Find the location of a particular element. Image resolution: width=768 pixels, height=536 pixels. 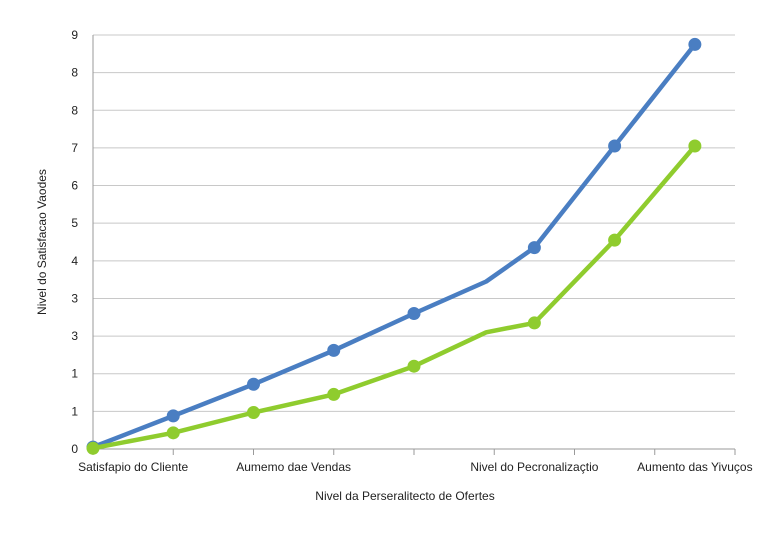

x-category-label: Satisfapio do Cliente is located at coordinates (133, 467).